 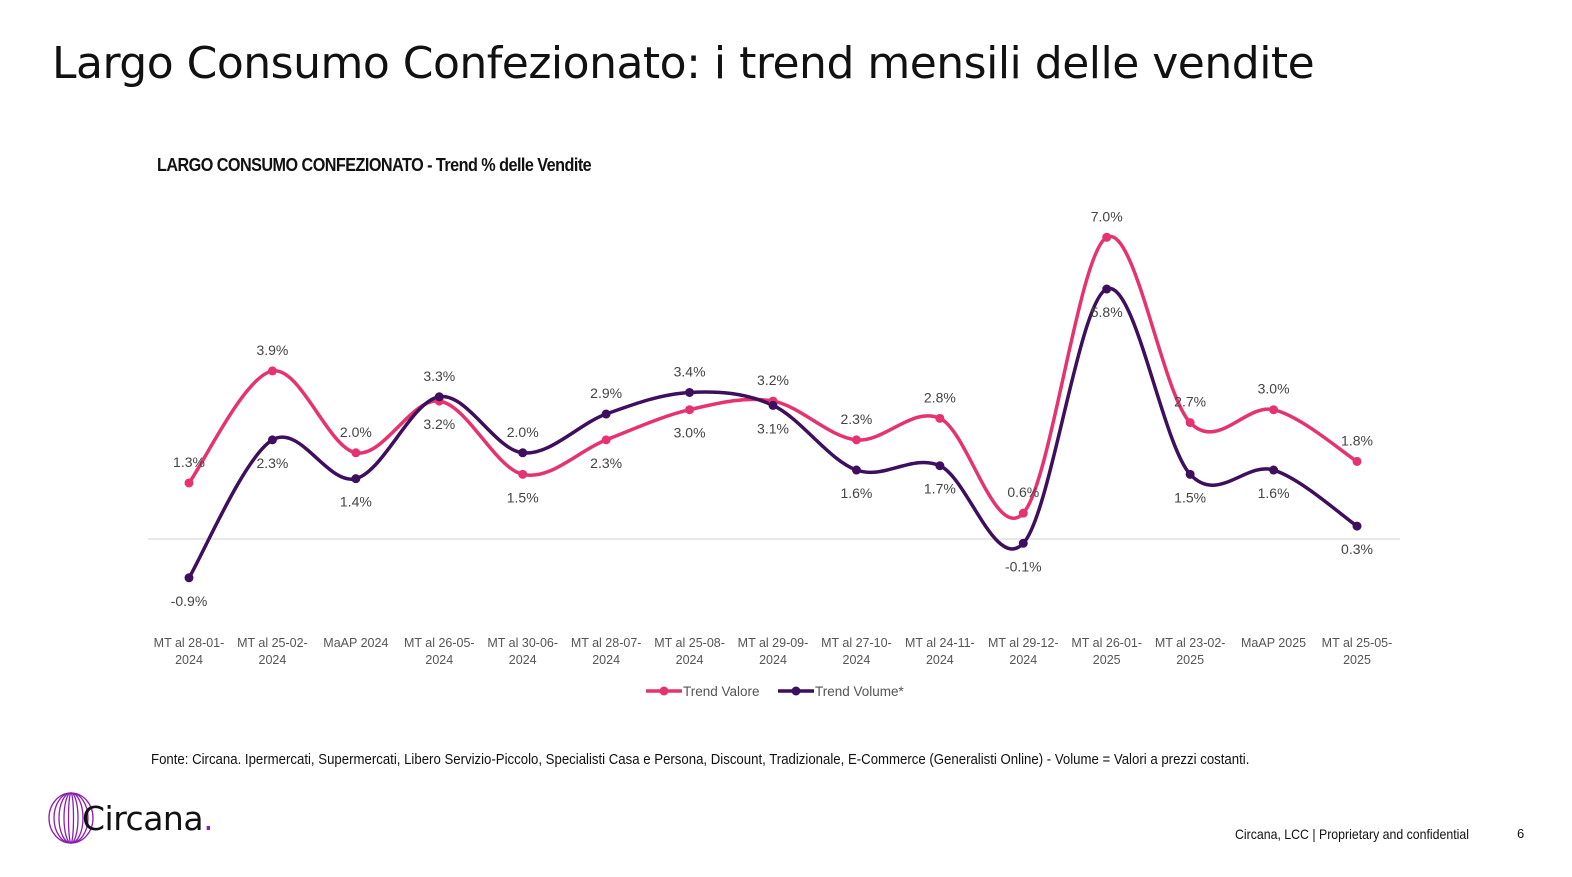 What do you see at coordinates (773, 428) in the screenshot?
I see `data-label: 3.1%` at bounding box center [773, 428].